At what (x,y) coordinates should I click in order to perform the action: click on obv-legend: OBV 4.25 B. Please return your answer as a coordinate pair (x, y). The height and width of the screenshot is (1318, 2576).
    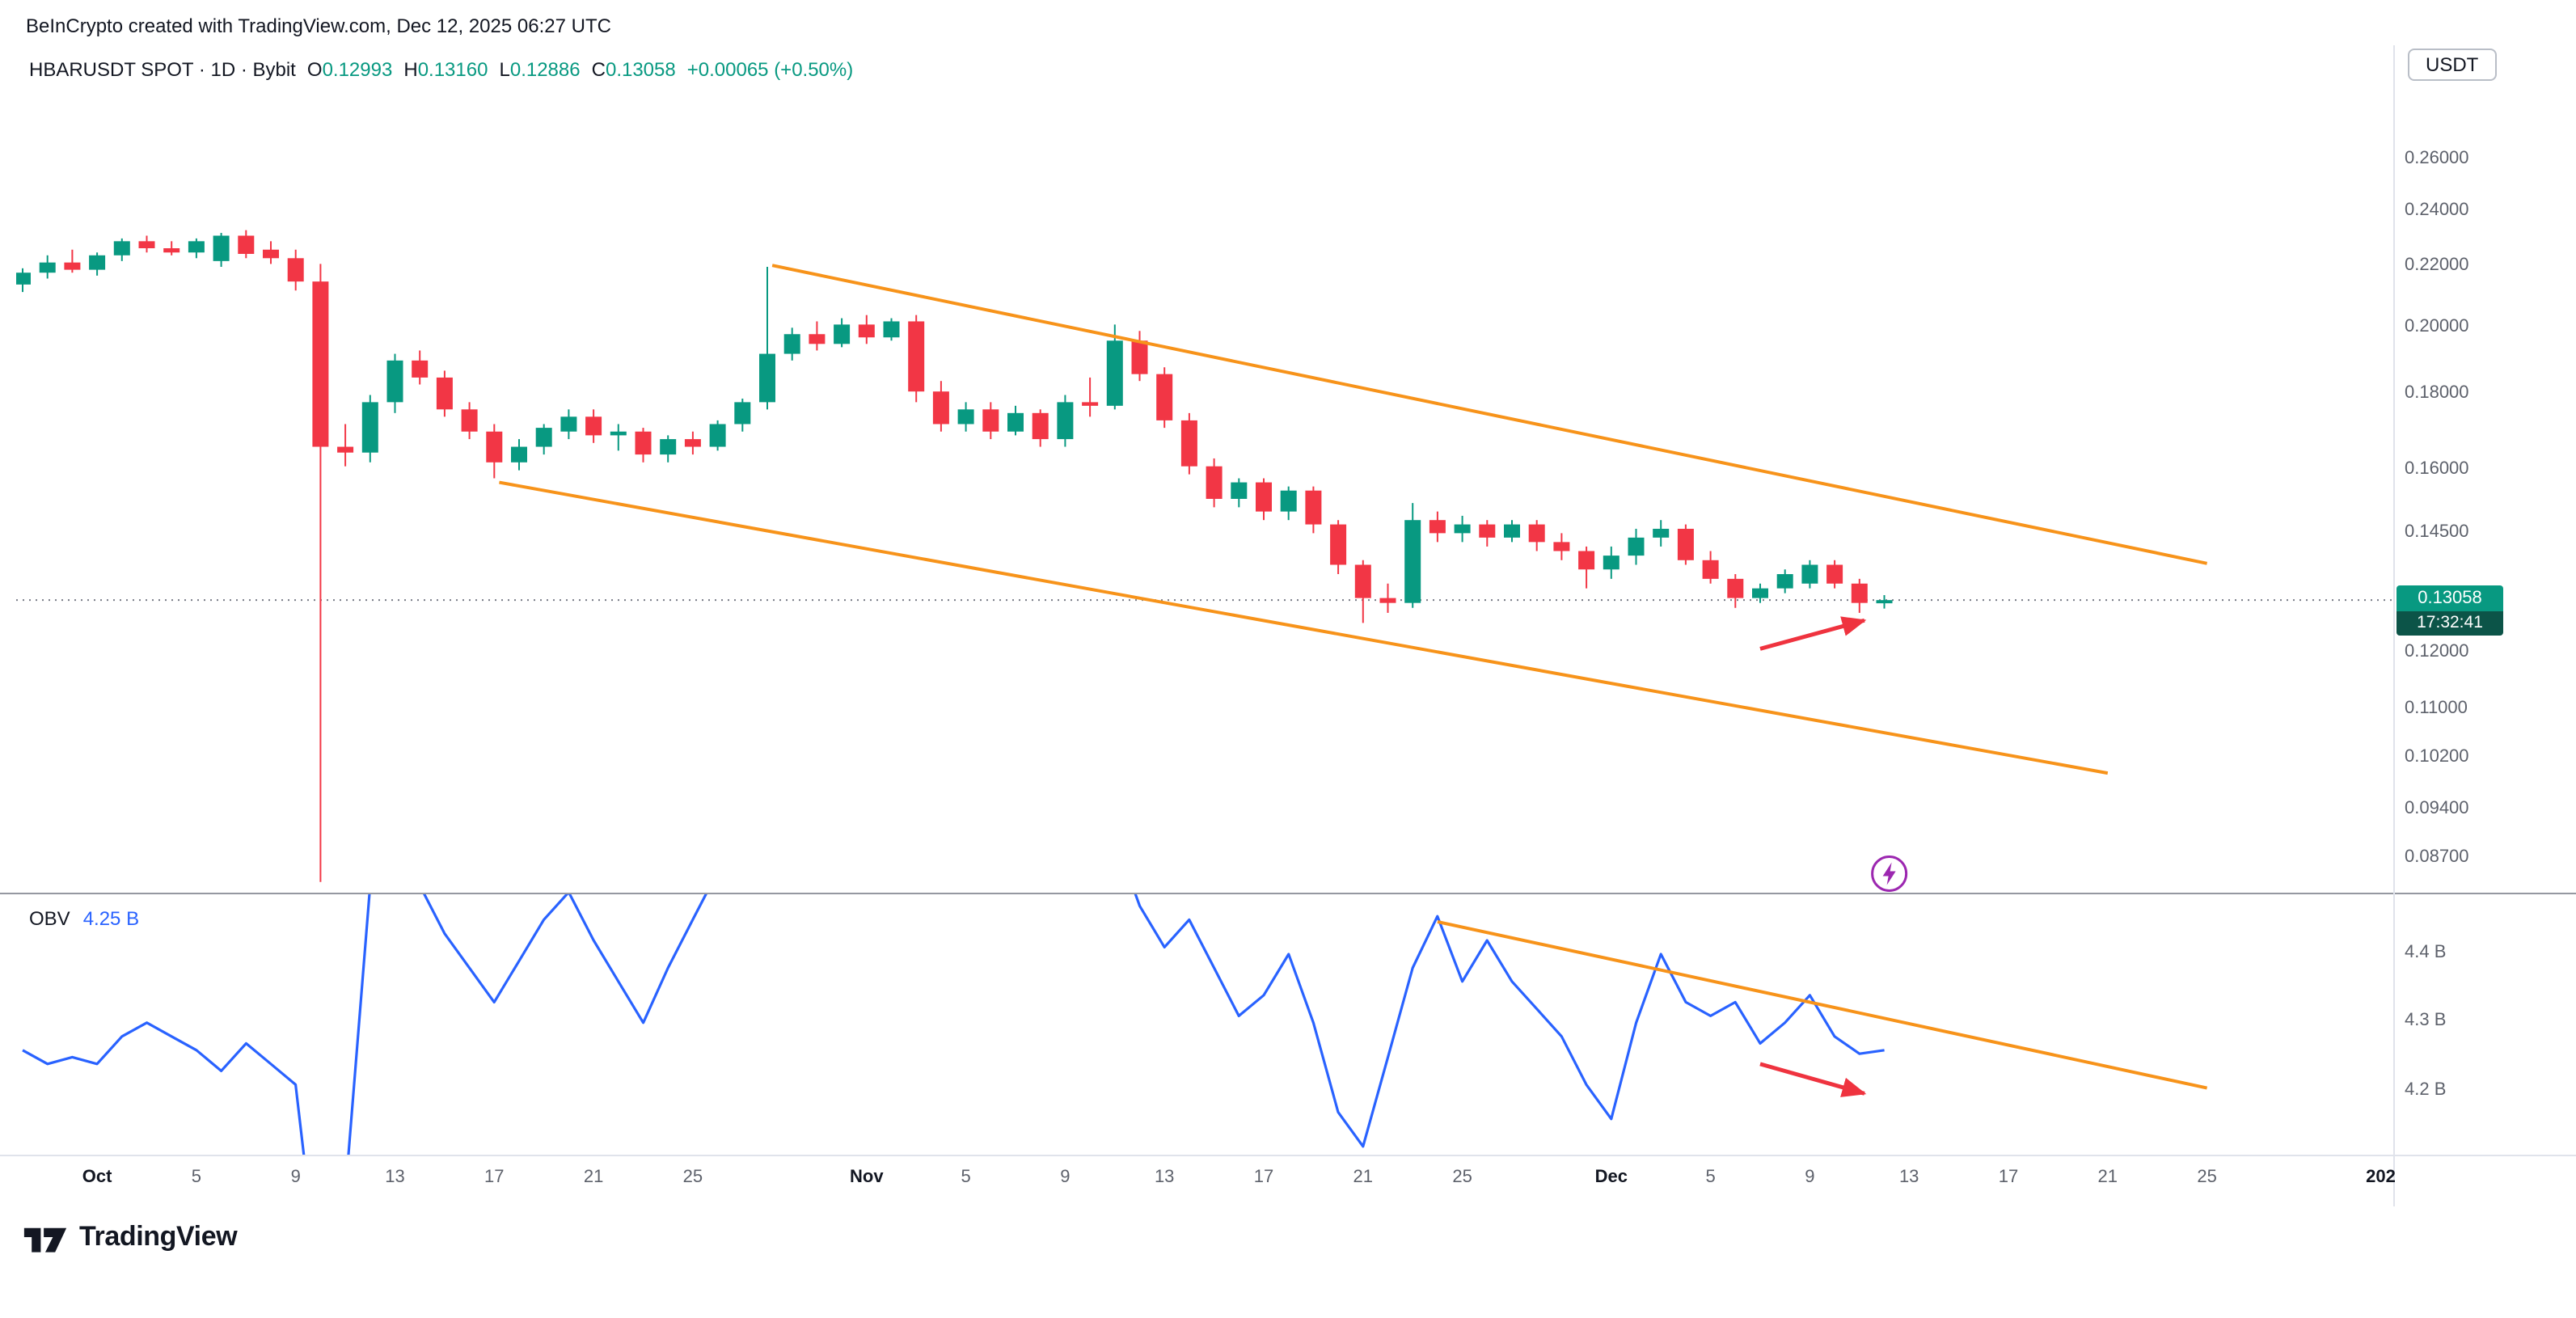
    Looking at the image, I should click on (84, 918).